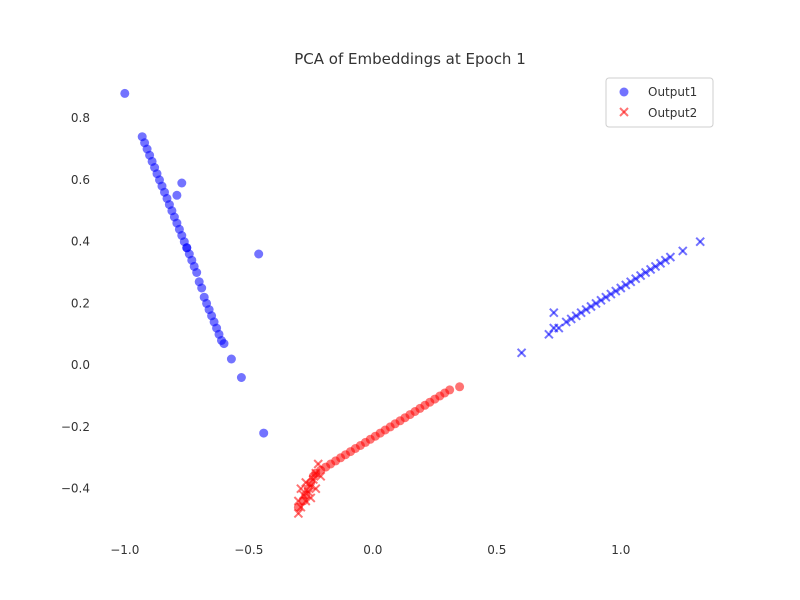 This screenshot has width=800, height=600. What do you see at coordinates (496, 550) in the screenshot?
I see `x-tick-label: 0.5` at bounding box center [496, 550].